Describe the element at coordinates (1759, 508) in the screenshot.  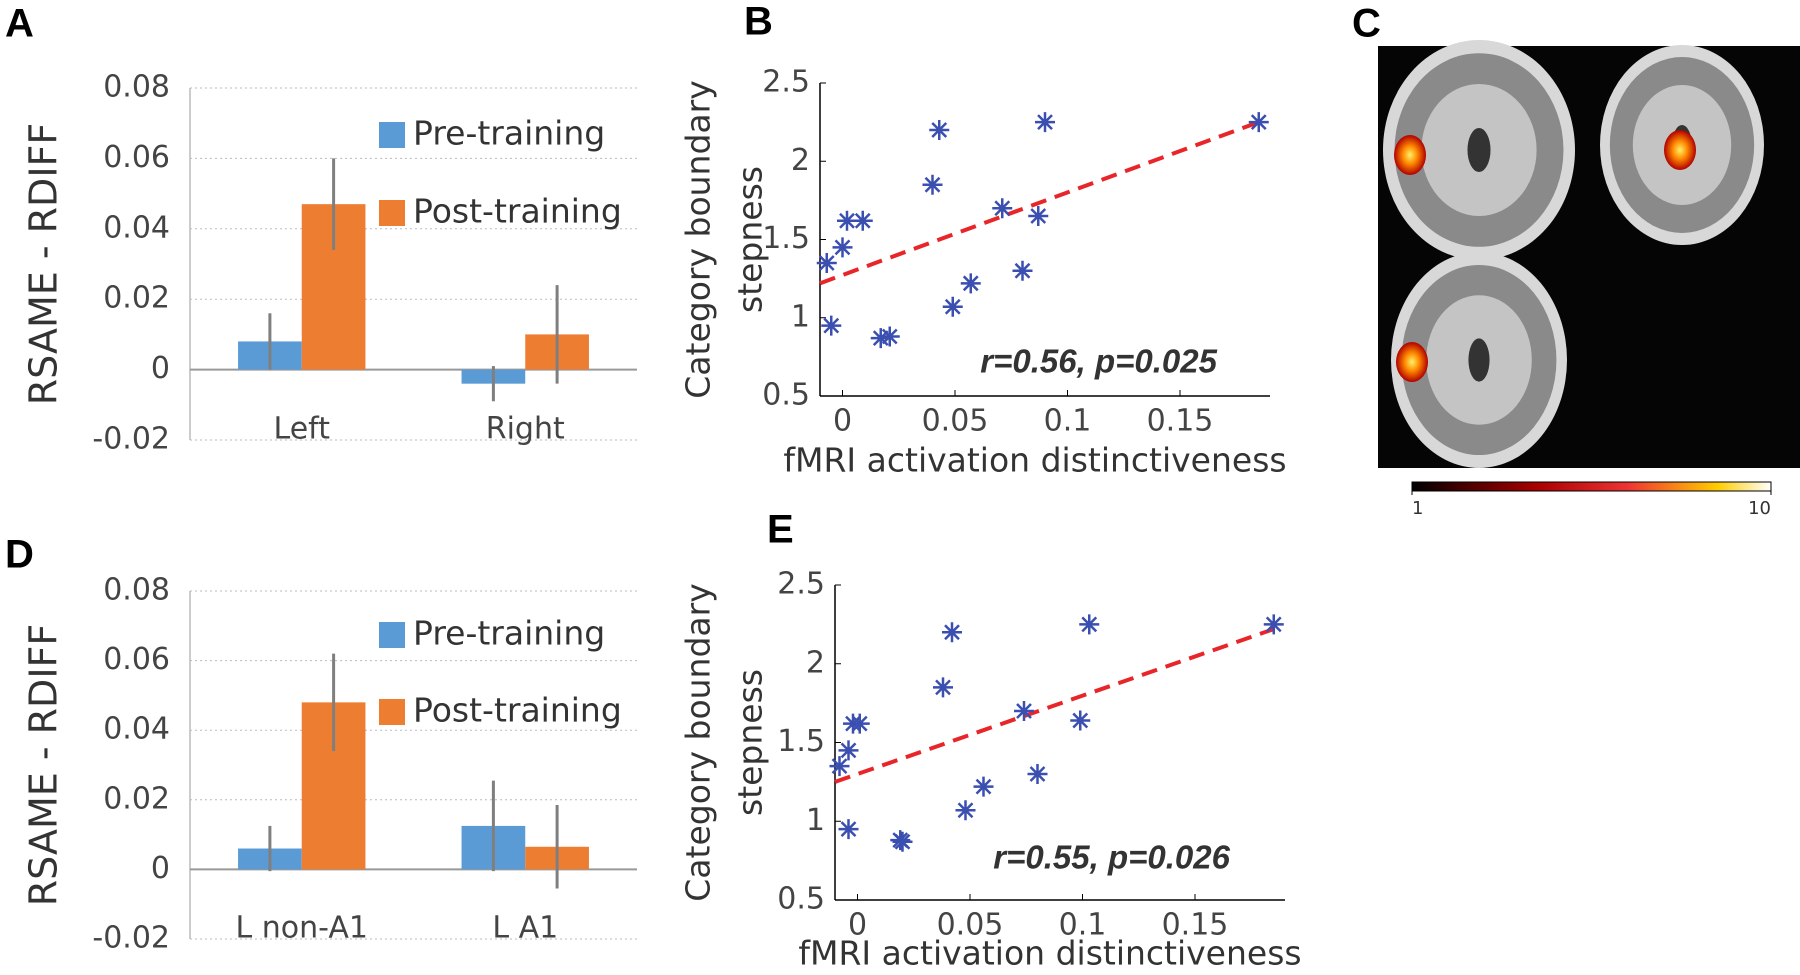
I see `colorbar-label: 10` at that location.